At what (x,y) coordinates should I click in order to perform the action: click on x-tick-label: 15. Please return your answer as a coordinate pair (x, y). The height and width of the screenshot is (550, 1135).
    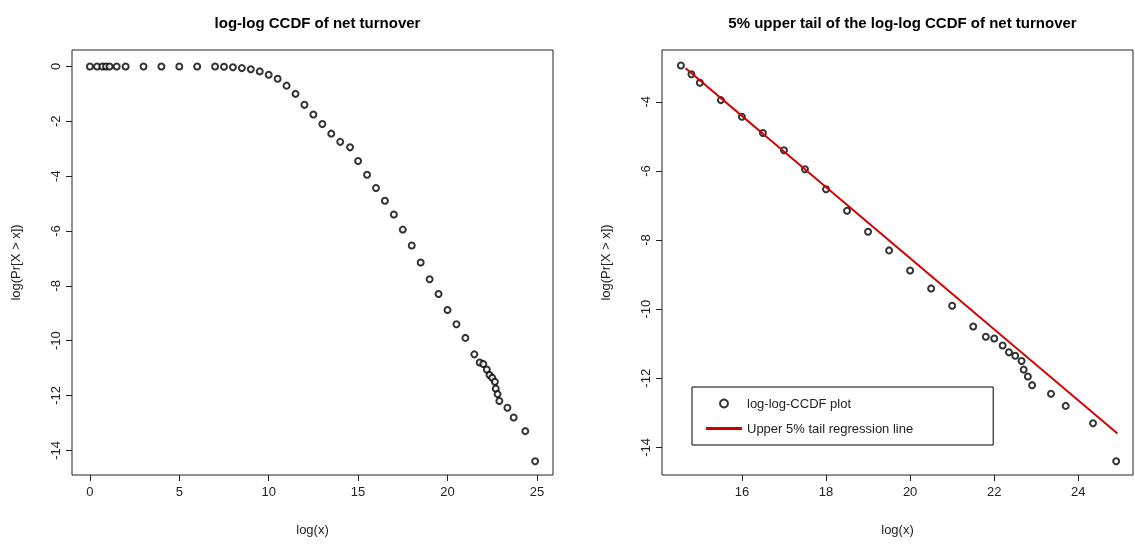
    Looking at the image, I should click on (358, 491).